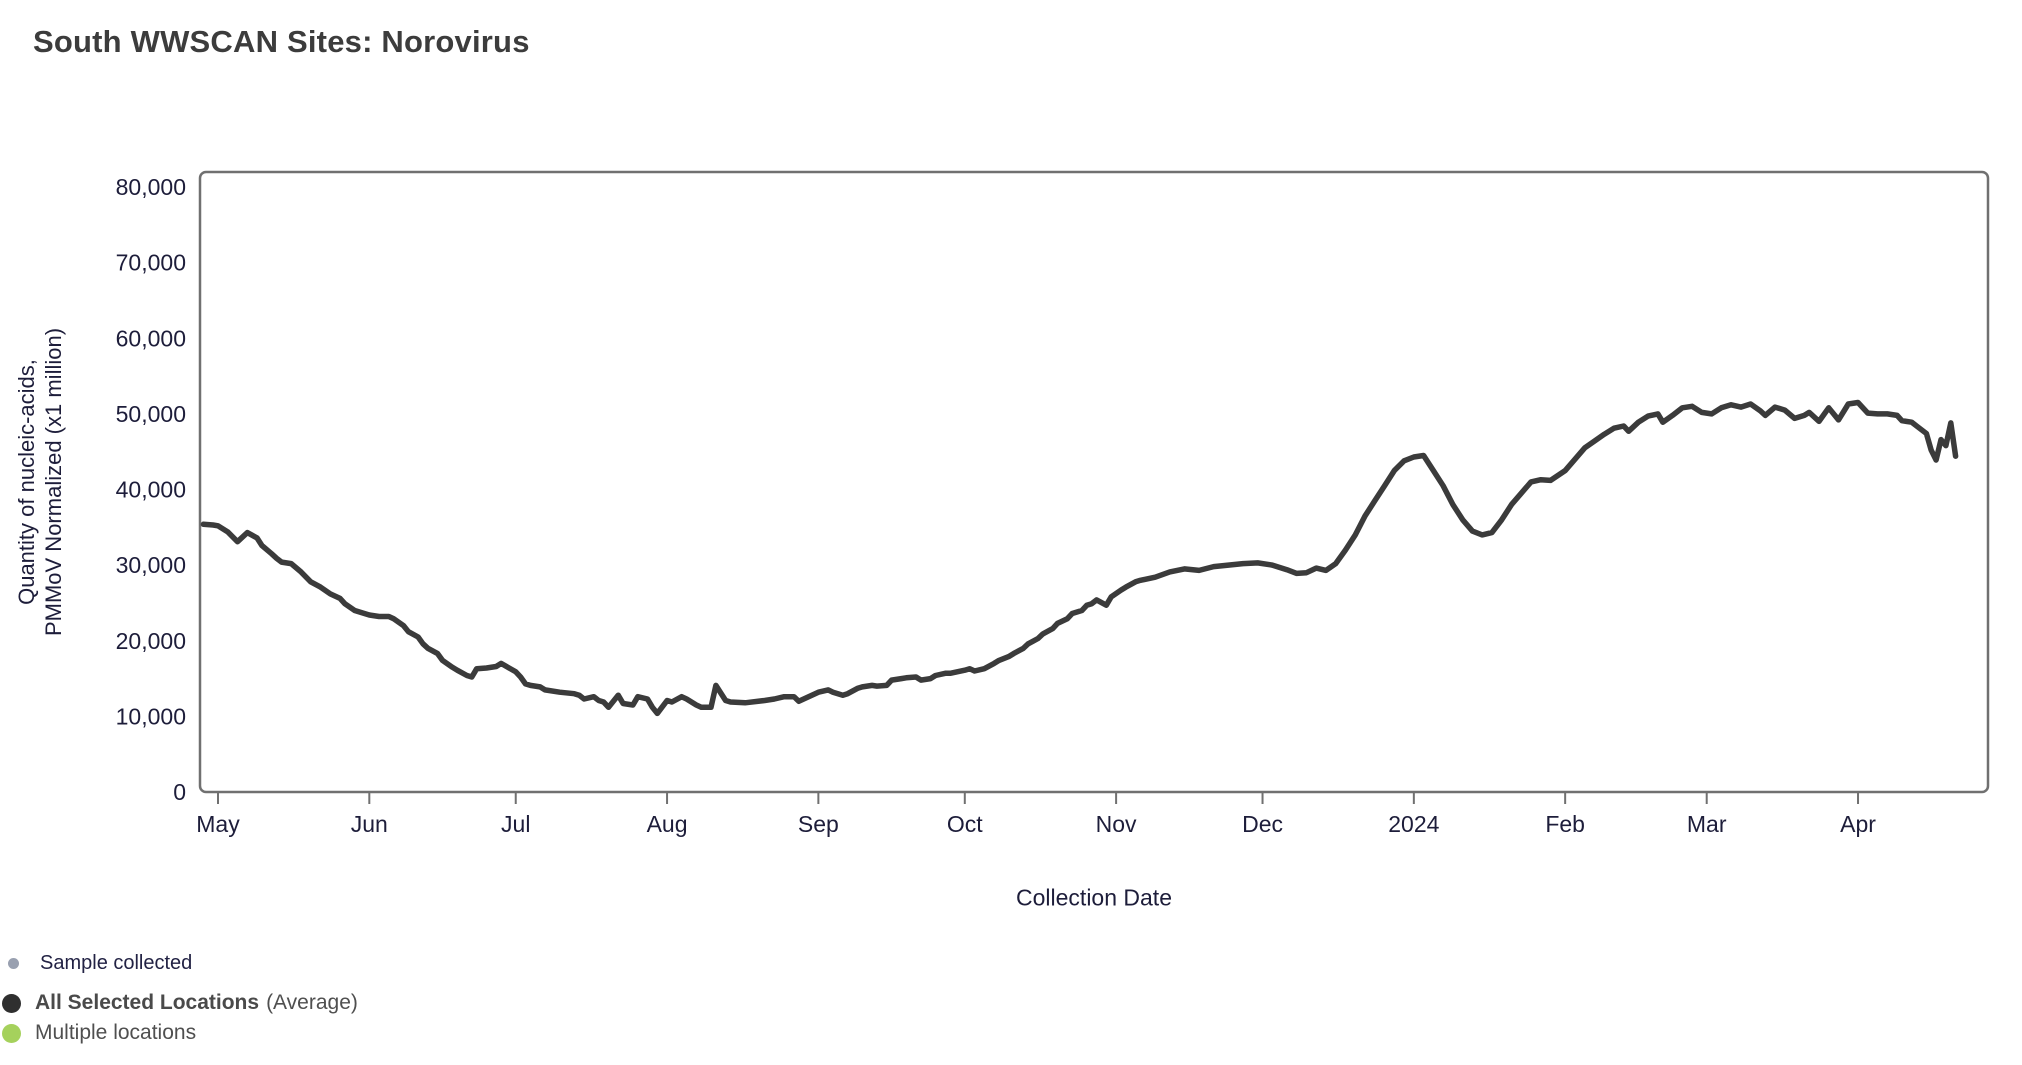  What do you see at coordinates (179, 792) in the screenshot?
I see `y-tick-label: 0` at bounding box center [179, 792].